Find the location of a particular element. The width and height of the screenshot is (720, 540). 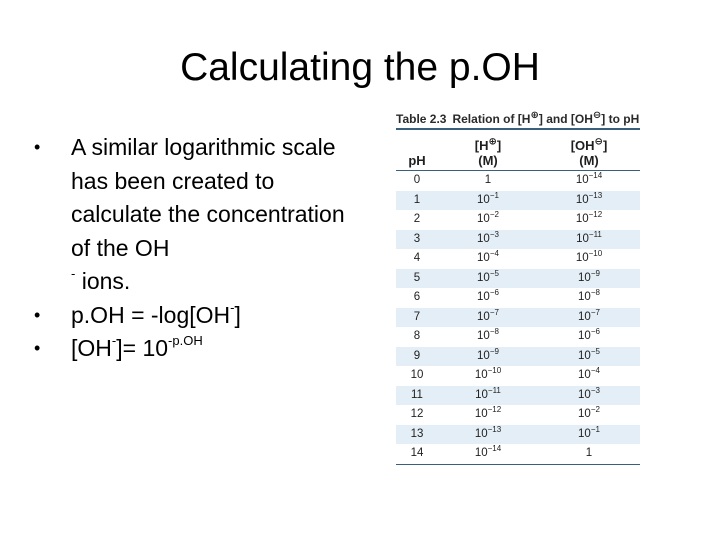

cell-h-value: 1 is located at coordinates (488, 180).